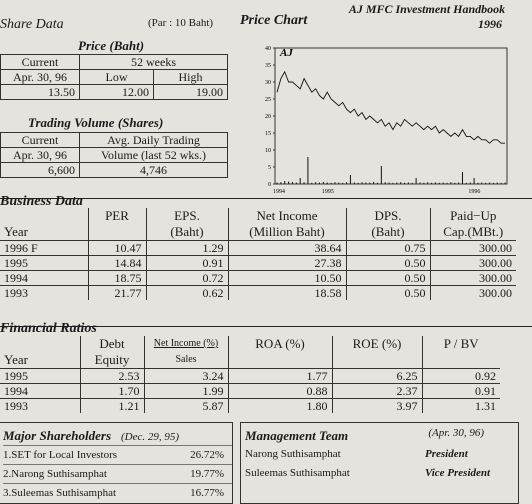 This screenshot has width=532, height=504. I want to click on management-item: Narong Suthisamphat President, so click(381, 454).